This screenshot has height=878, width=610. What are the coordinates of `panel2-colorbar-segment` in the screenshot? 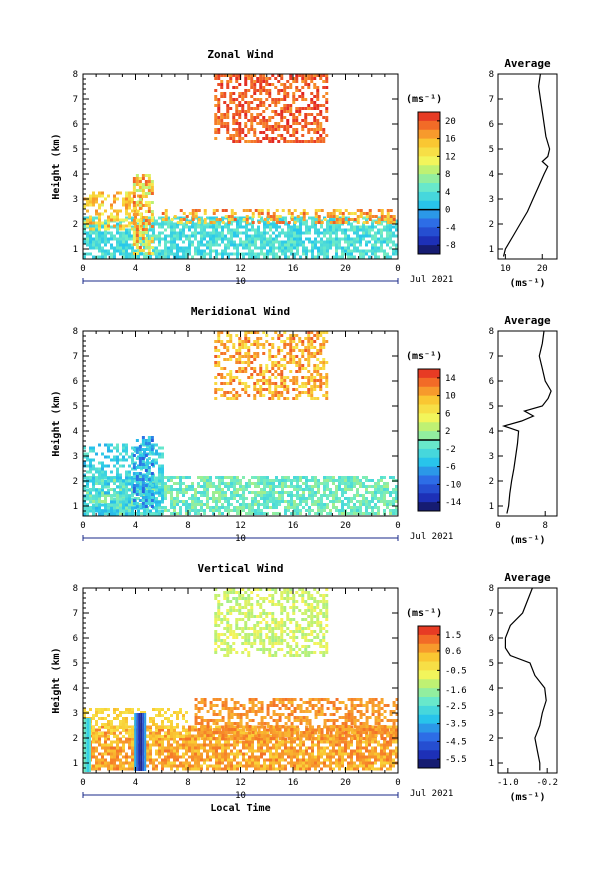 It's located at (429, 400).